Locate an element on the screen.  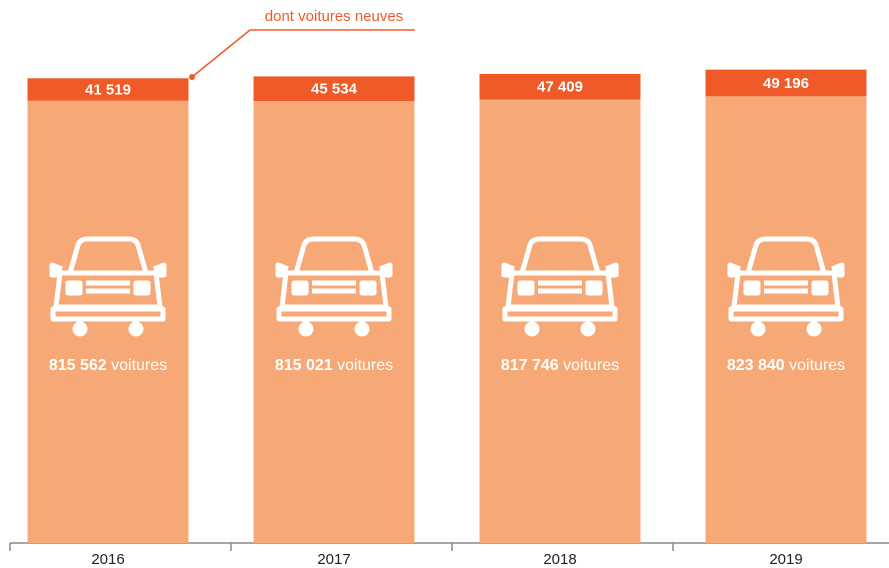
x-tick-label: 2016 is located at coordinates (107, 559).